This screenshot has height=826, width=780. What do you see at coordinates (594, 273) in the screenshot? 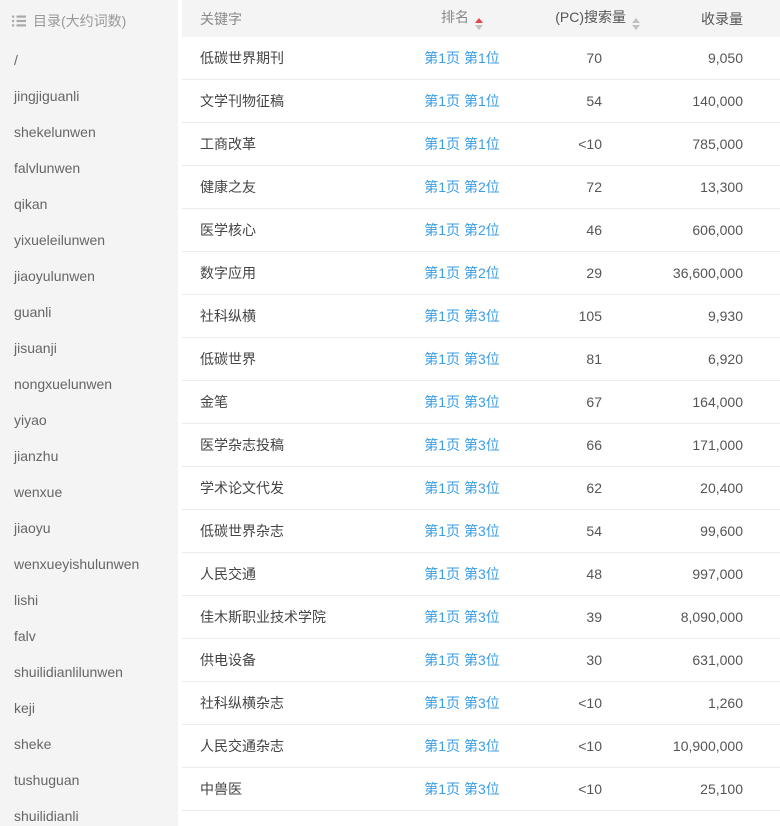
I see `search-volume-cell: 29` at bounding box center [594, 273].